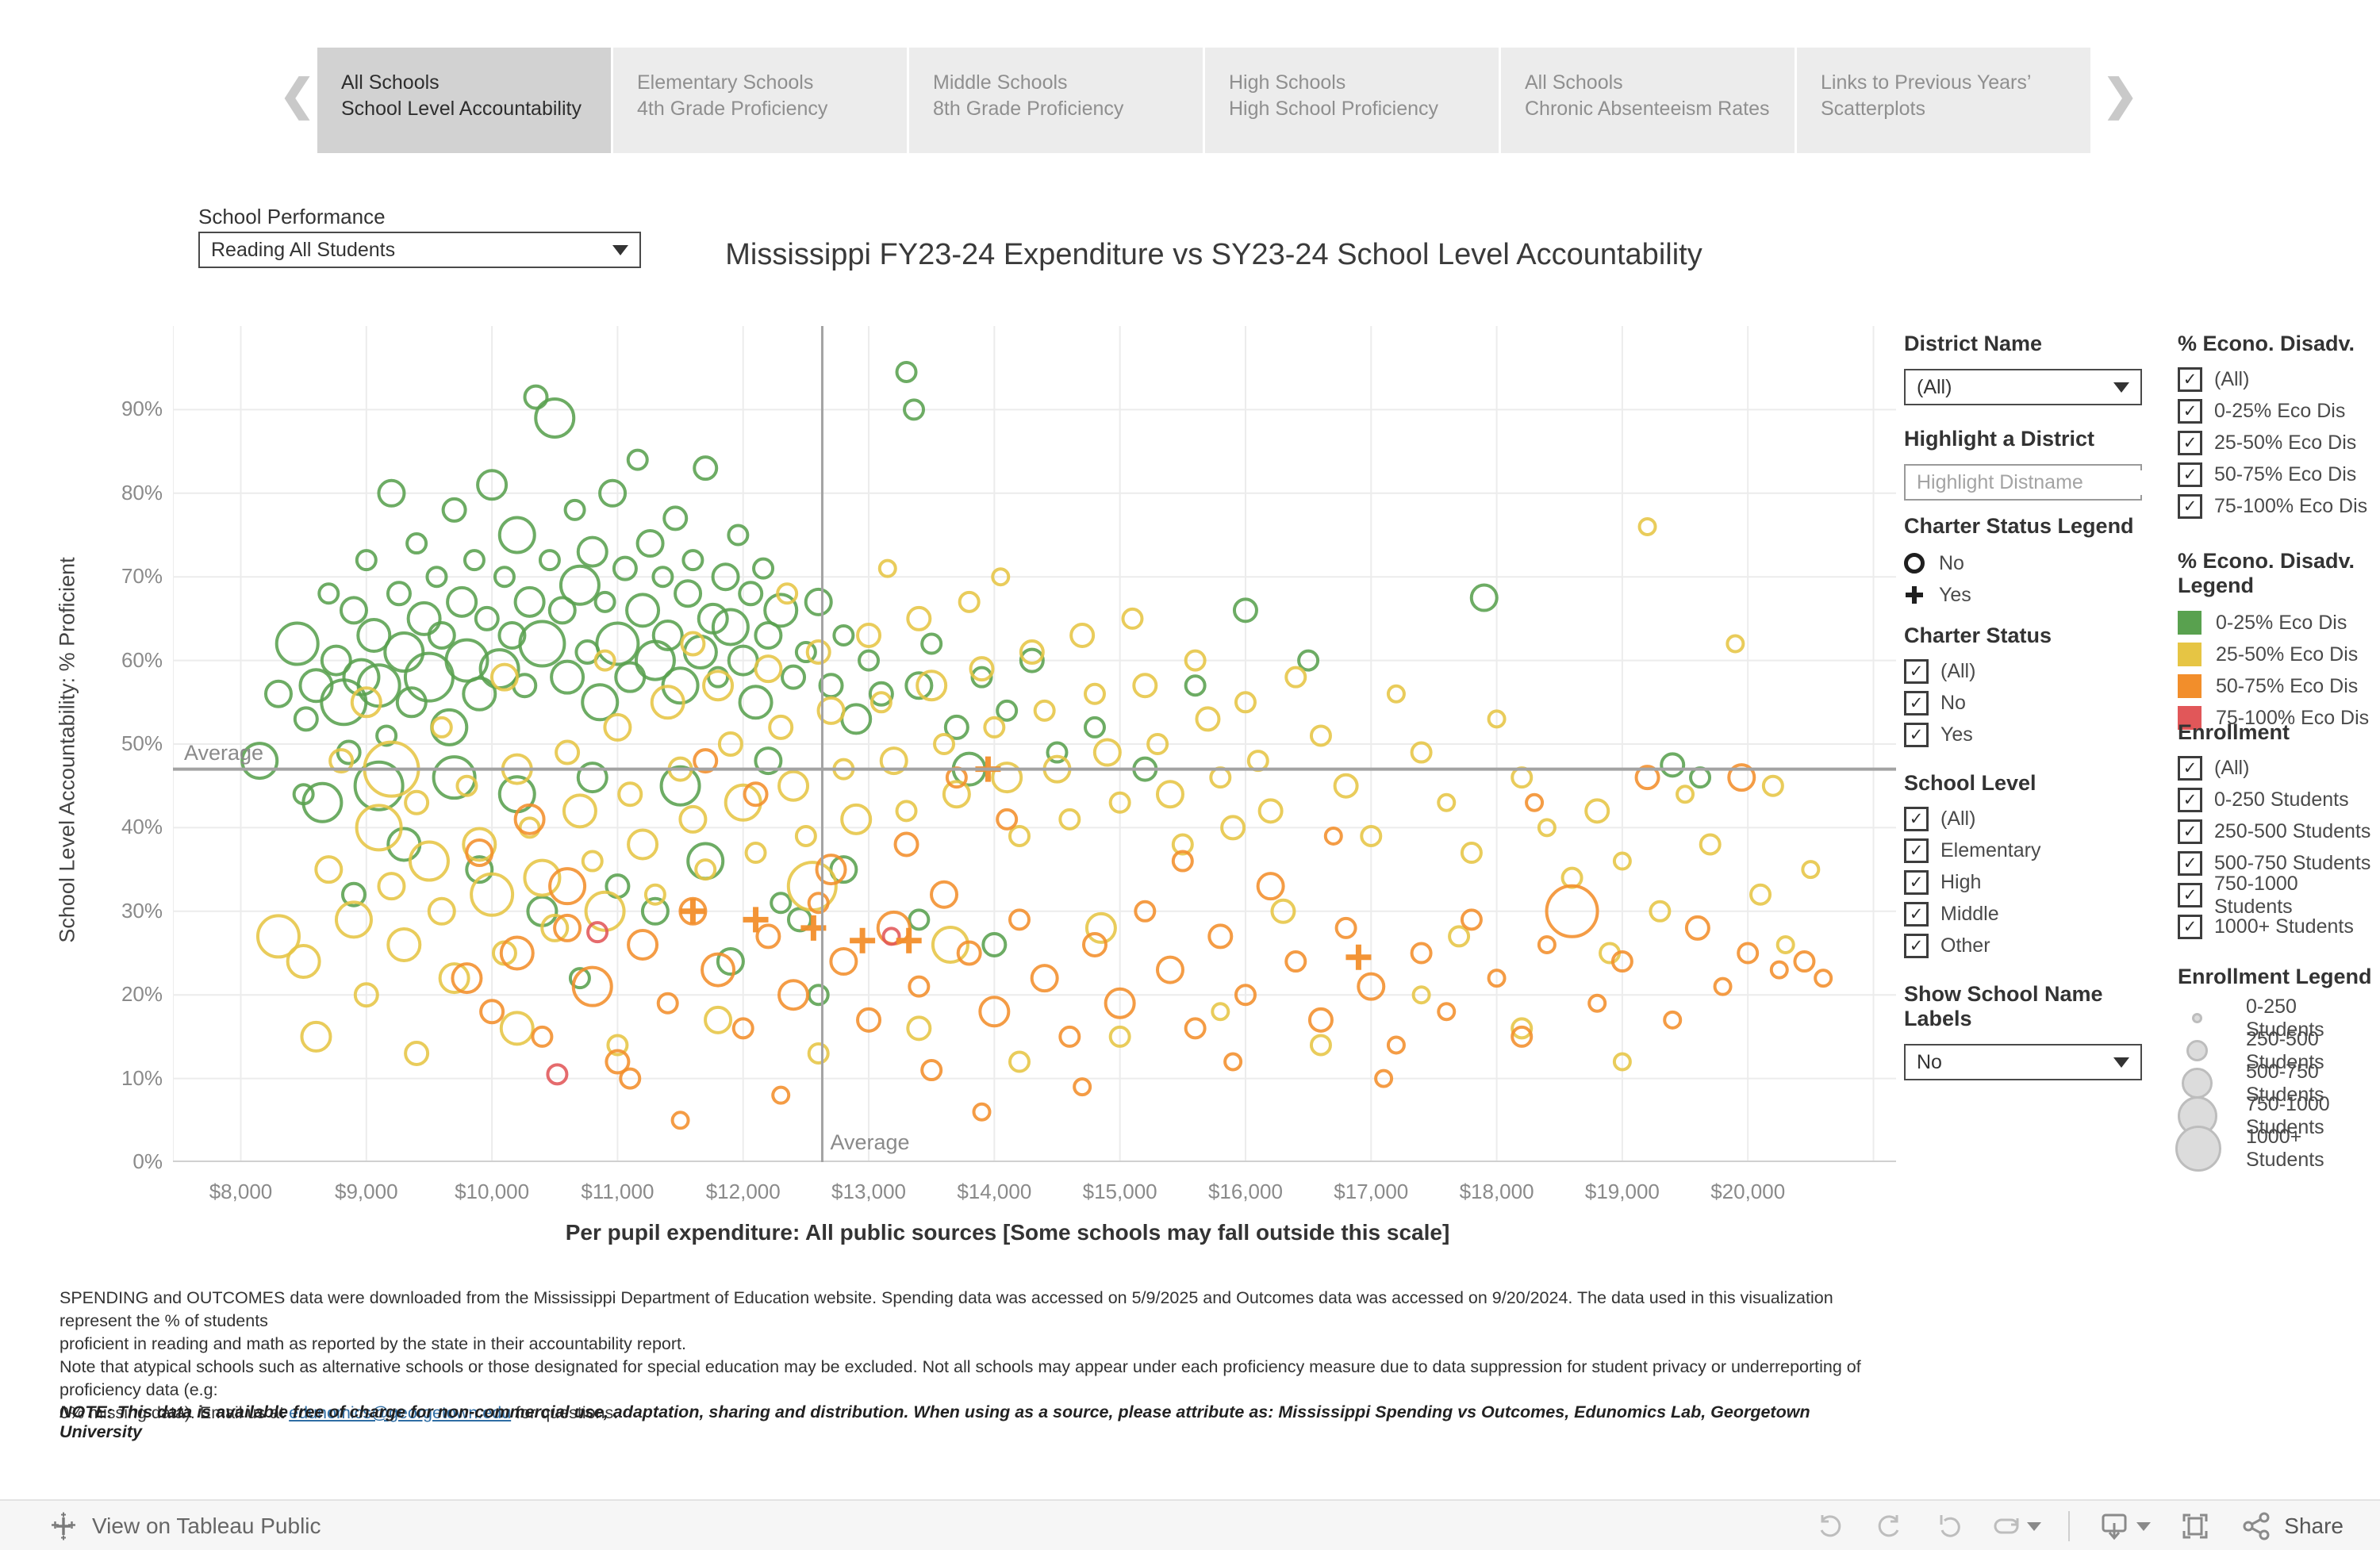  Describe the element at coordinates (1028, 109) in the screenshot. I see `tab-line2: 8th Grade Proficiency` at that location.